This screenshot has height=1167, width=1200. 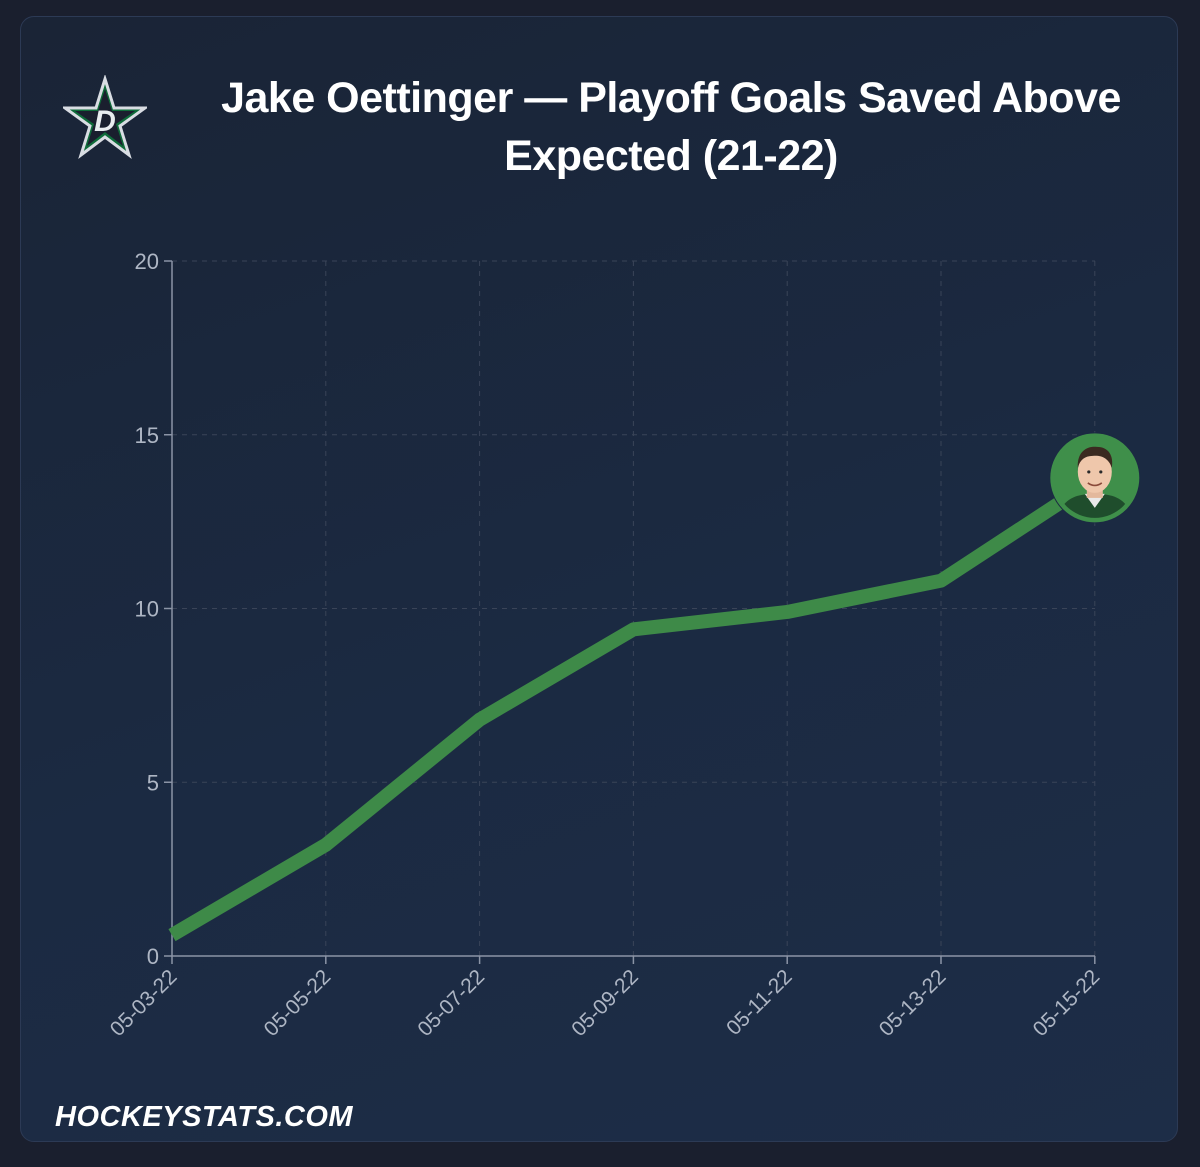 I want to click on y-tick-labels: 0 5 10 15 20, so click(x=147, y=609).